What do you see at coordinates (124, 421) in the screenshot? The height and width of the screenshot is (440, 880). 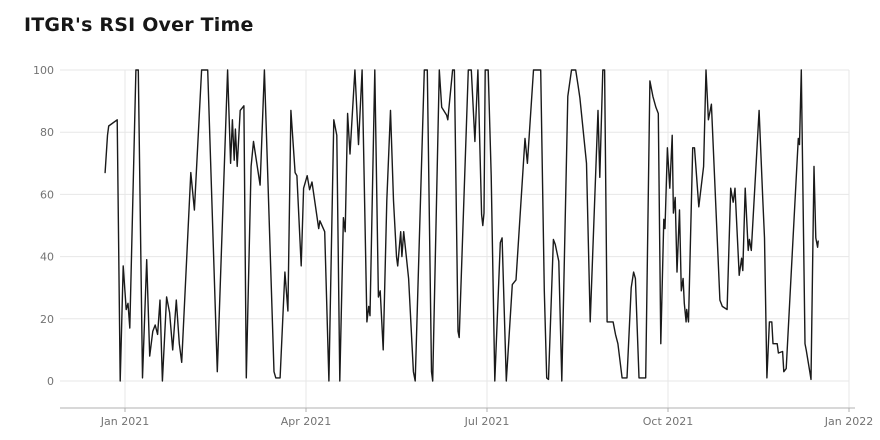 I see `x-tick-label: Jan 2021` at bounding box center [124, 421].